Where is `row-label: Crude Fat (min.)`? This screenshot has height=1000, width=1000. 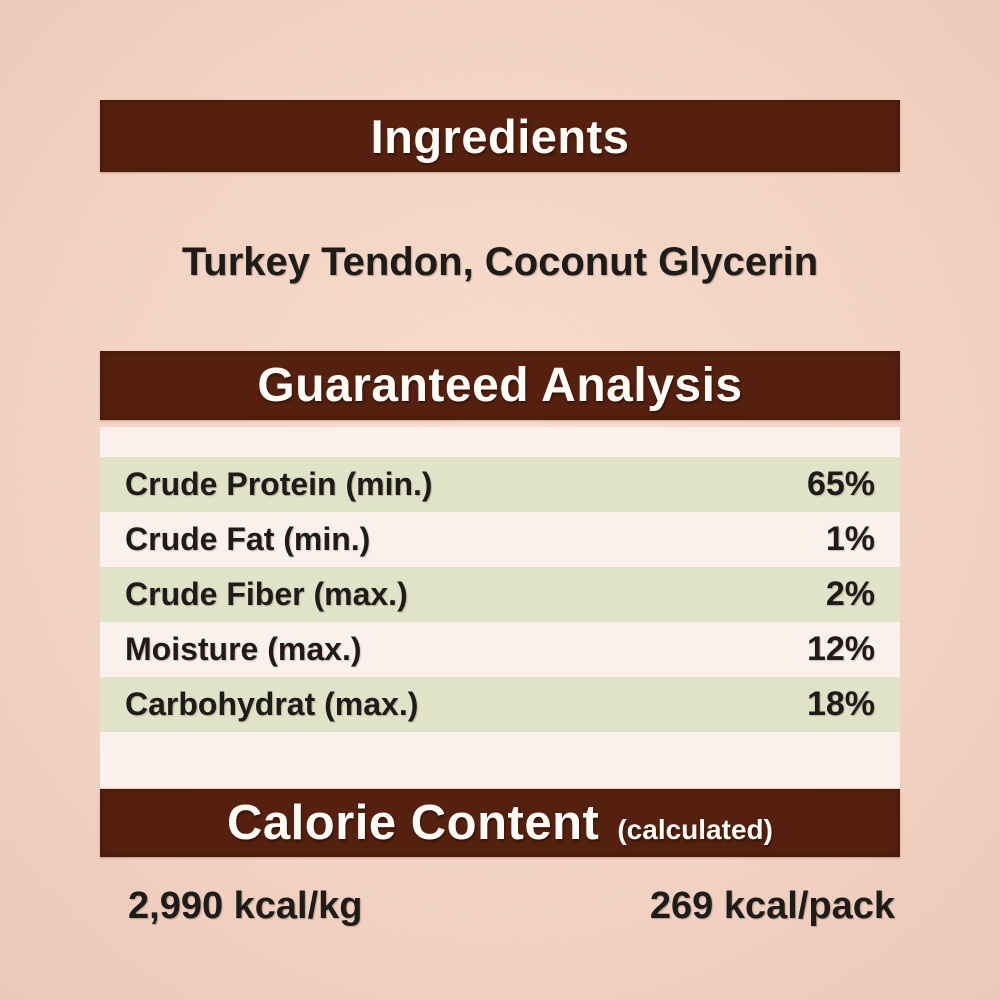 row-label: Crude Fat (min.) is located at coordinates (248, 539).